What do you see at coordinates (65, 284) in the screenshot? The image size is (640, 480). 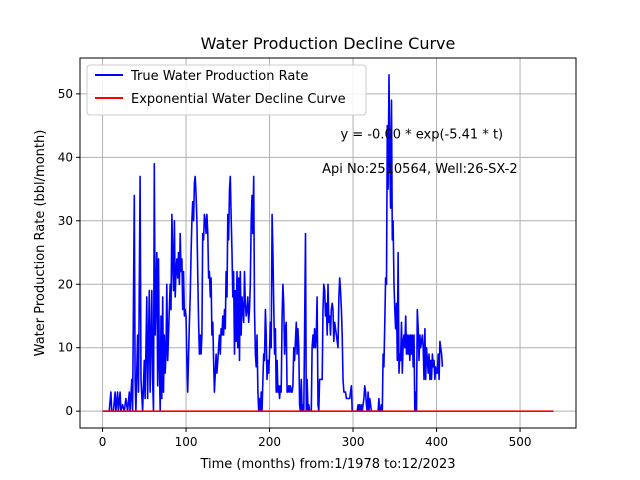 I see `y-tick-label: 20` at bounding box center [65, 284].